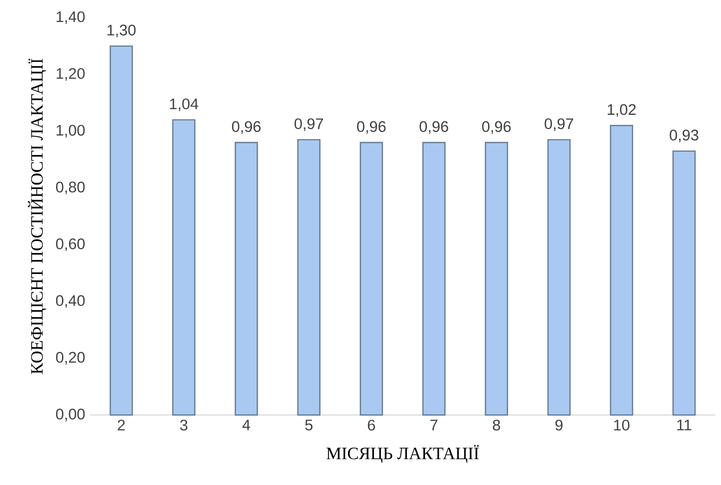  What do you see at coordinates (70, 415) in the screenshot?
I see `y-tick-label: 0,00` at bounding box center [70, 415].